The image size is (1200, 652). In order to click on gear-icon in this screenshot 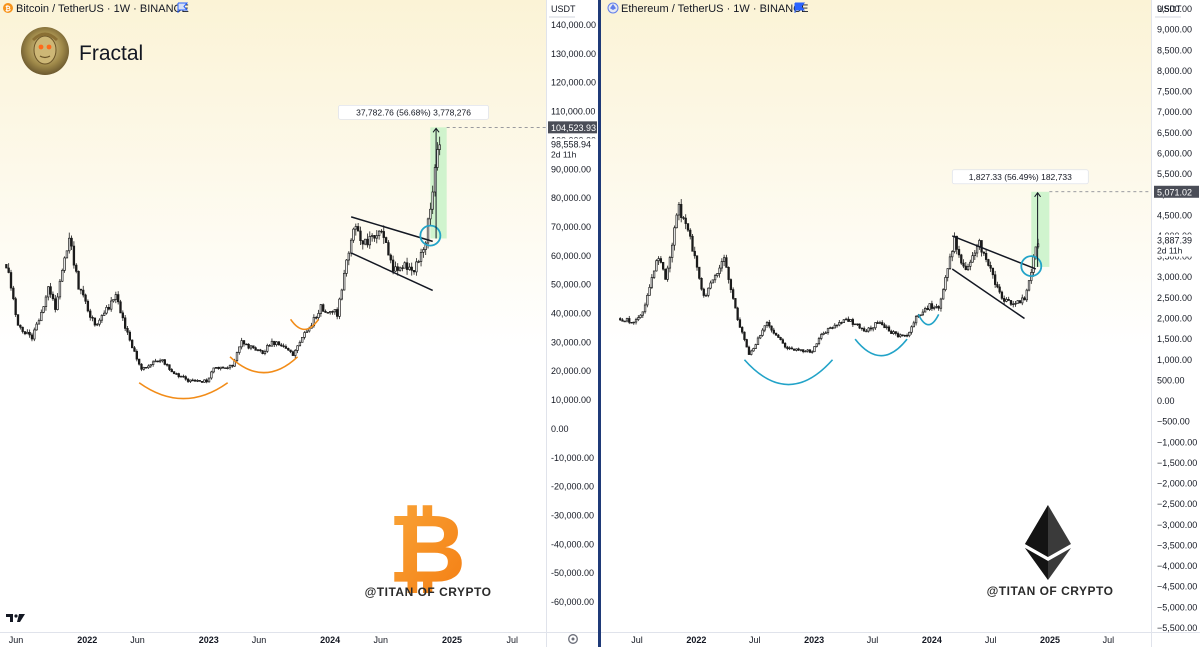, I will do `click(573, 639)`.